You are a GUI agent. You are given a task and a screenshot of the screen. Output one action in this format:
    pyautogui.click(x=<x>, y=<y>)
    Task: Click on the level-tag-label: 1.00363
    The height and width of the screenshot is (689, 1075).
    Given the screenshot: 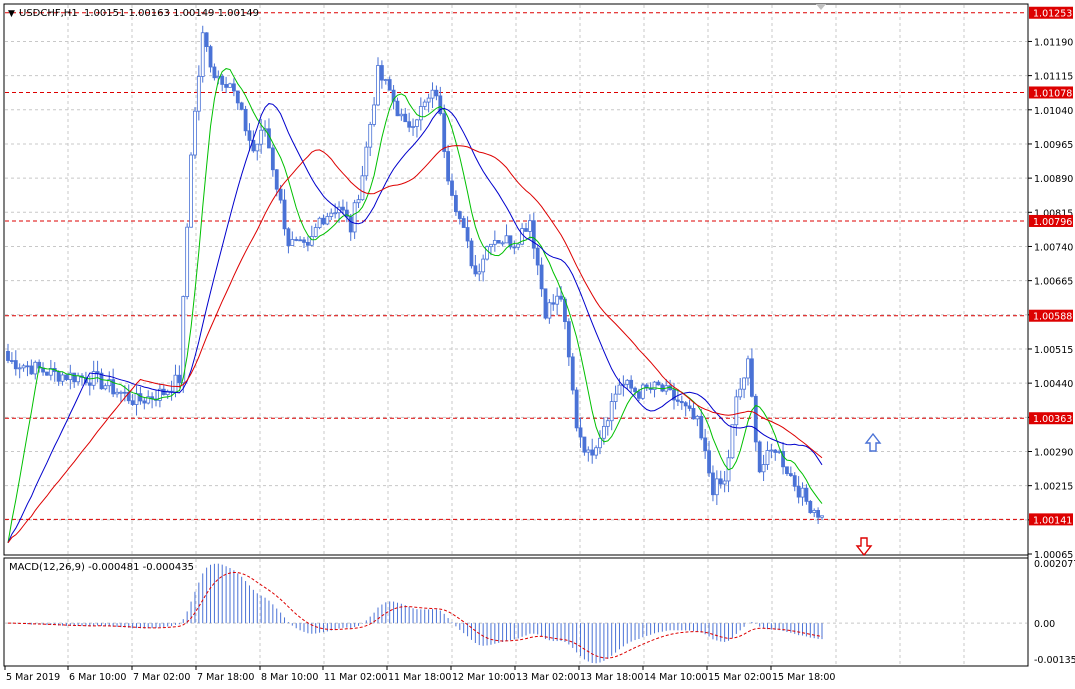 What is the action you would take?
    pyautogui.click(x=1052, y=419)
    